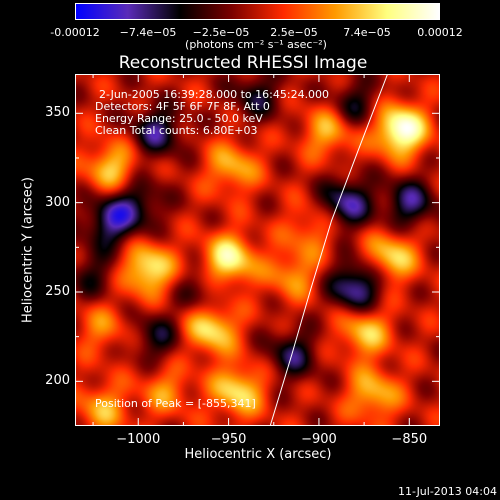  Describe the element at coordinates (319, 439) in the screenshot. I see `x-tick-label: −900` at that location.